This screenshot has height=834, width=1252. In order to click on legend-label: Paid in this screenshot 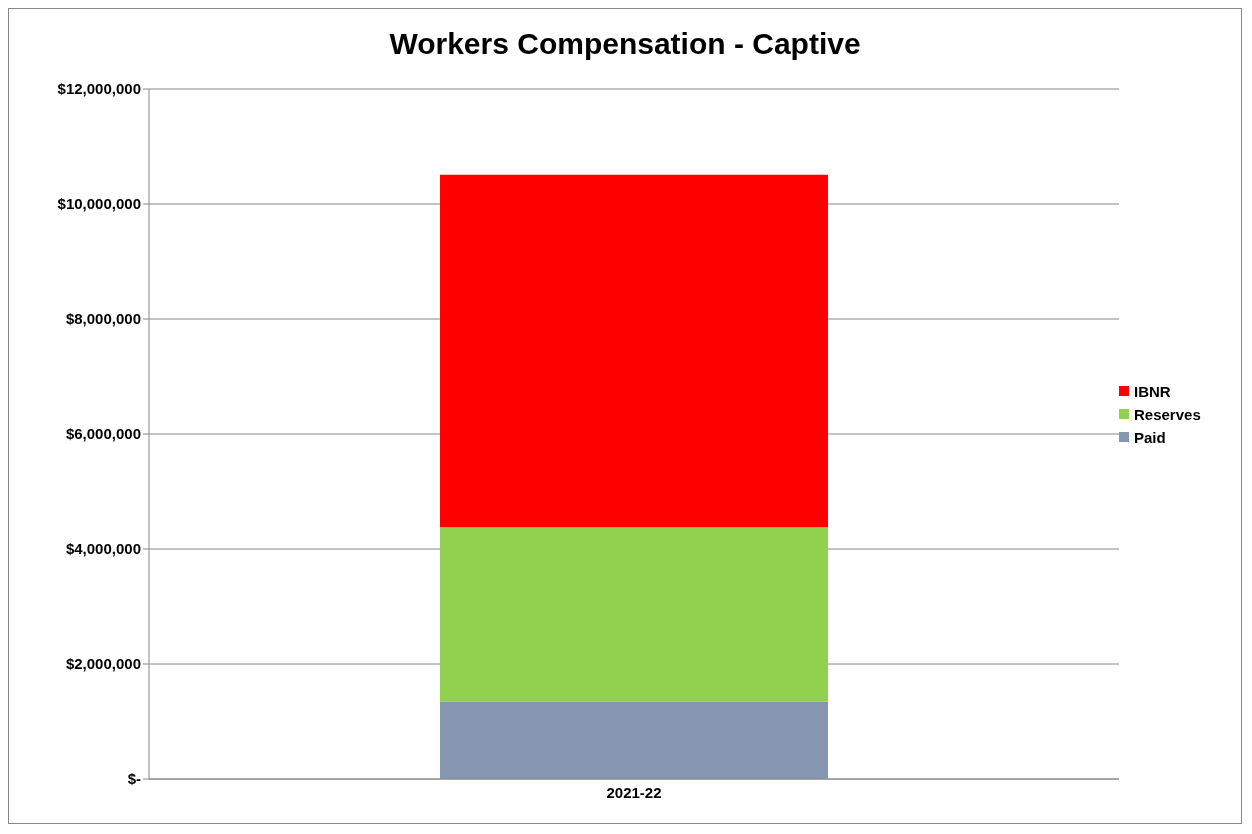, I will do `click(1150, 437)`.